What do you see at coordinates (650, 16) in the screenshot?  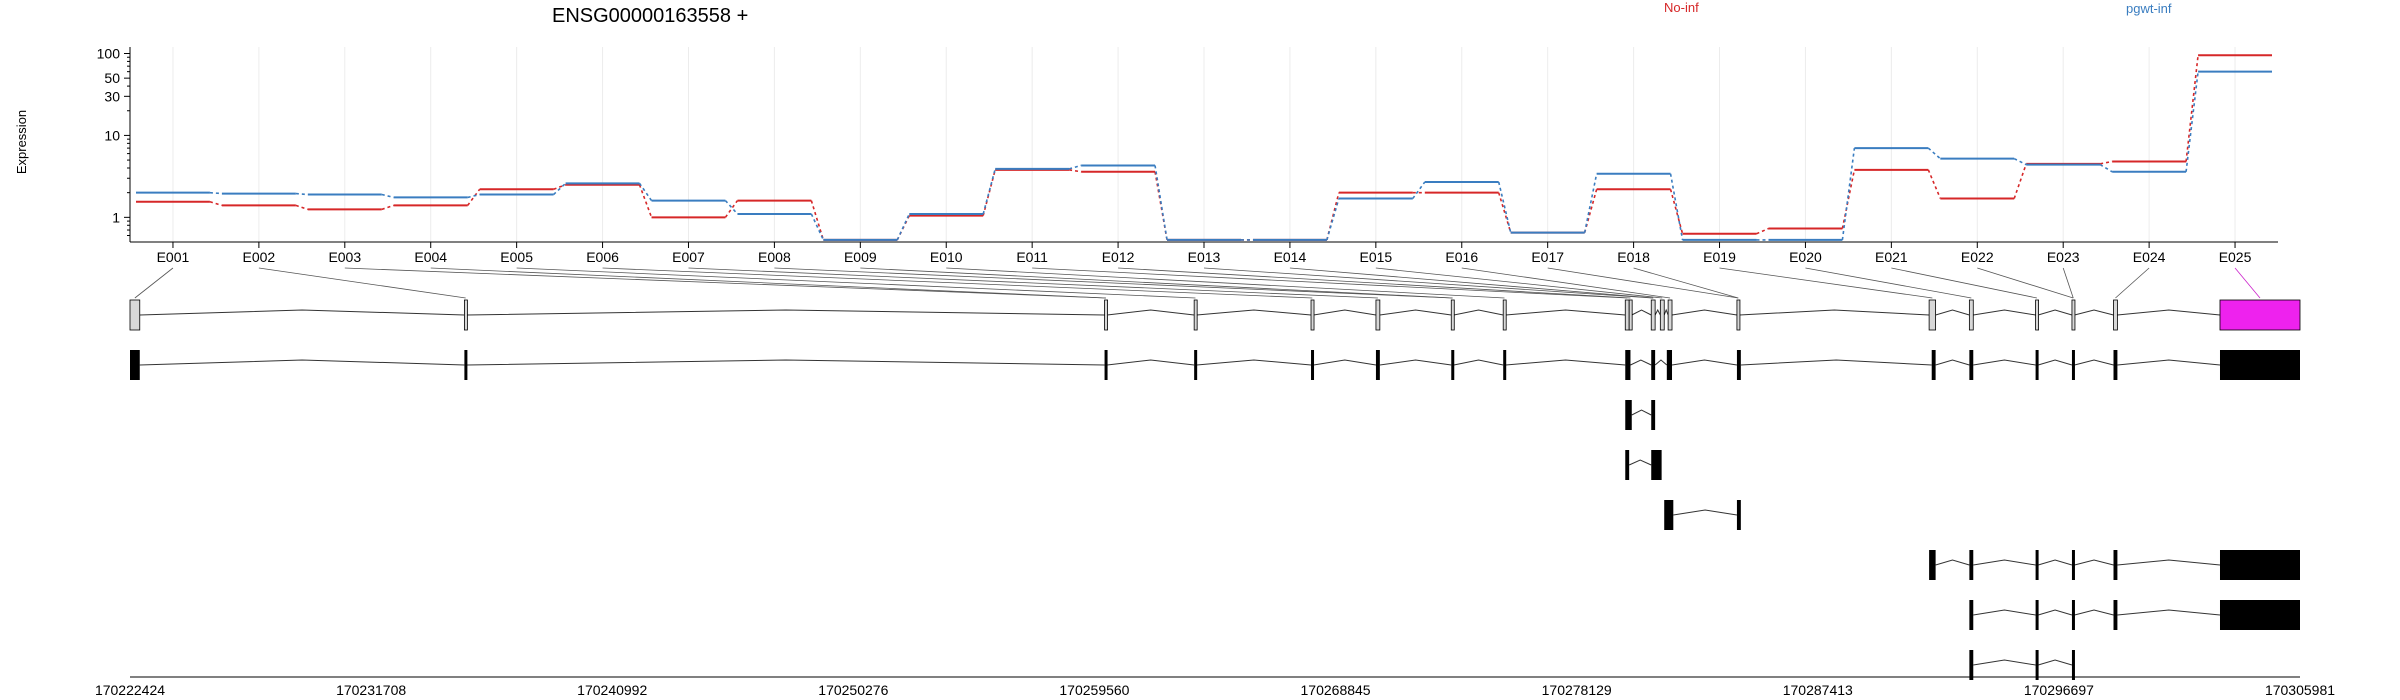 I see `chart-title: ENSG00000163558 +` at bounding box center [650, 16].